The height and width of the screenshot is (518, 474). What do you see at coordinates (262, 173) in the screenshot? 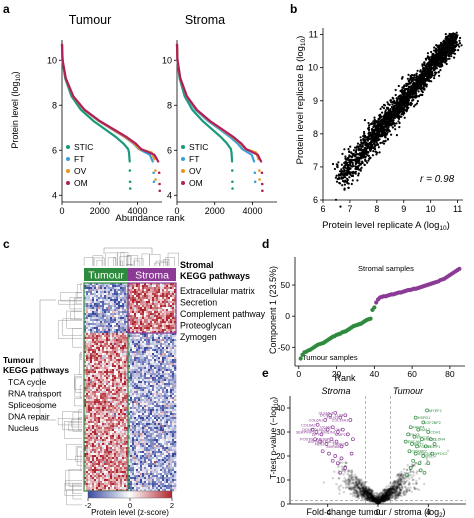
I see `tail-point-om` at bounding box center [262, 173].